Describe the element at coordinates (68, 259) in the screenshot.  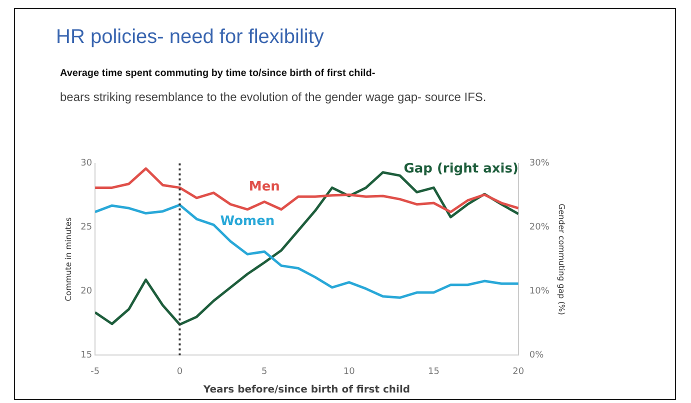
I see `y-axis-title: Commute in minutes` at that location.